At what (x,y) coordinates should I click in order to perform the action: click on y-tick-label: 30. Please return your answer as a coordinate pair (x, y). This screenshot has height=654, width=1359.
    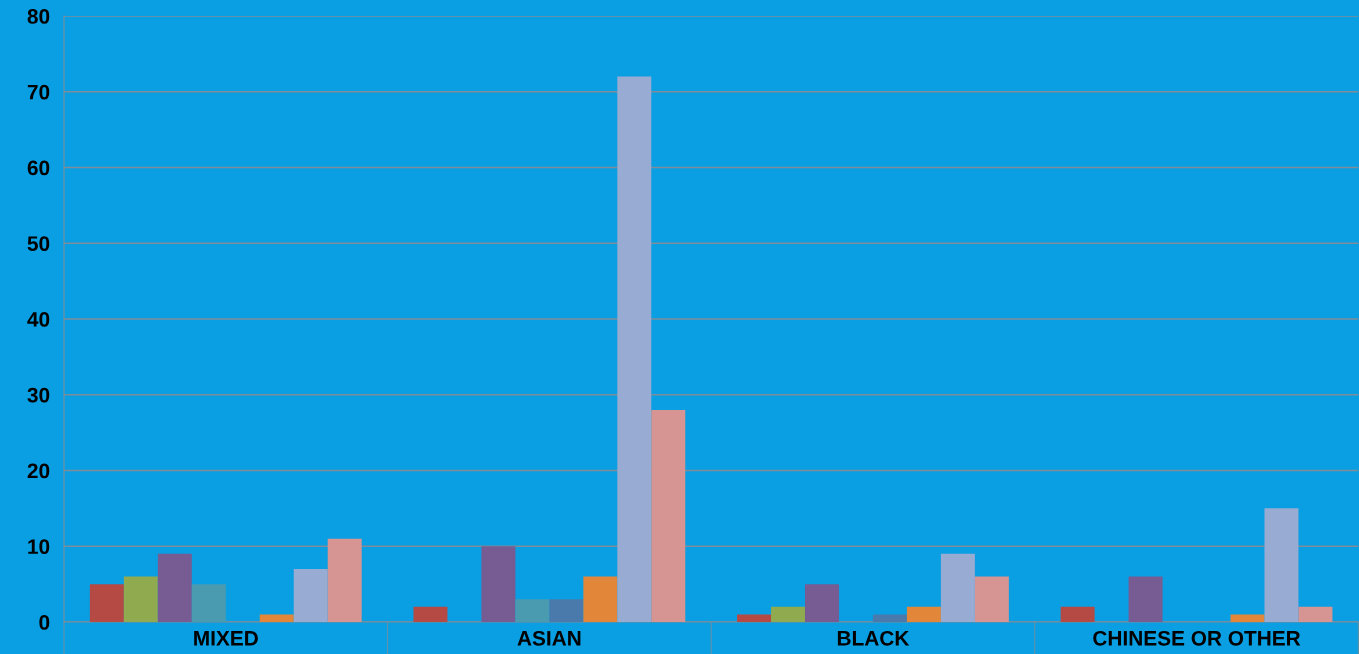
    Looking at the image, I should click on (38, 395).